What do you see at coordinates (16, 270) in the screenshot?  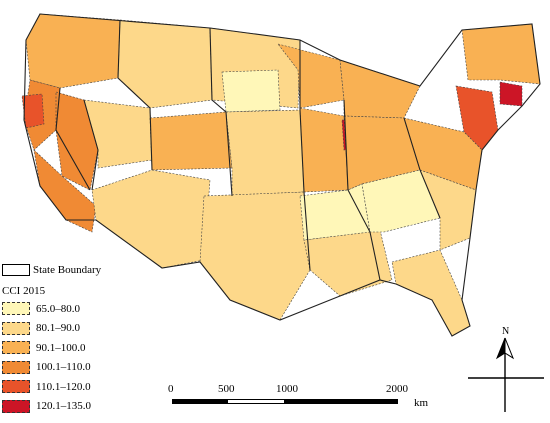 I see `state-boundary-swatch` at bounding box center [16, 270].